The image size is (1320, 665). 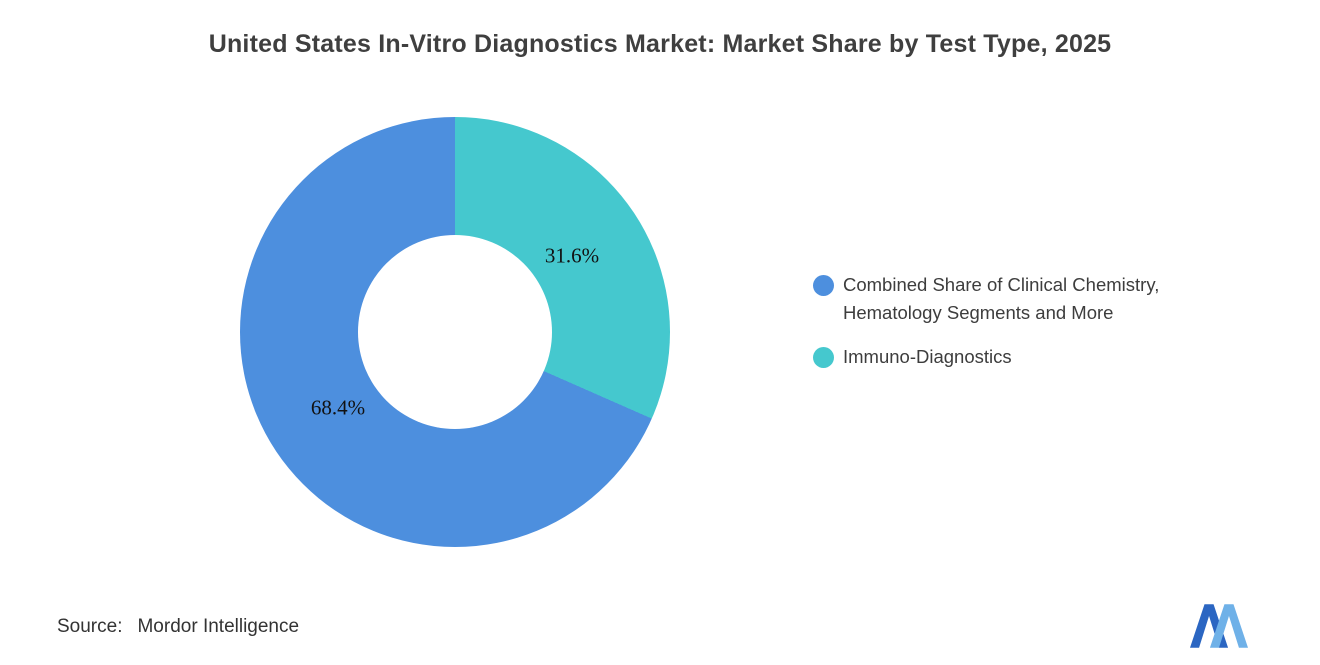 I want to click on legend-label: Immuno-Diagnostics, so click(x=927, y=357).